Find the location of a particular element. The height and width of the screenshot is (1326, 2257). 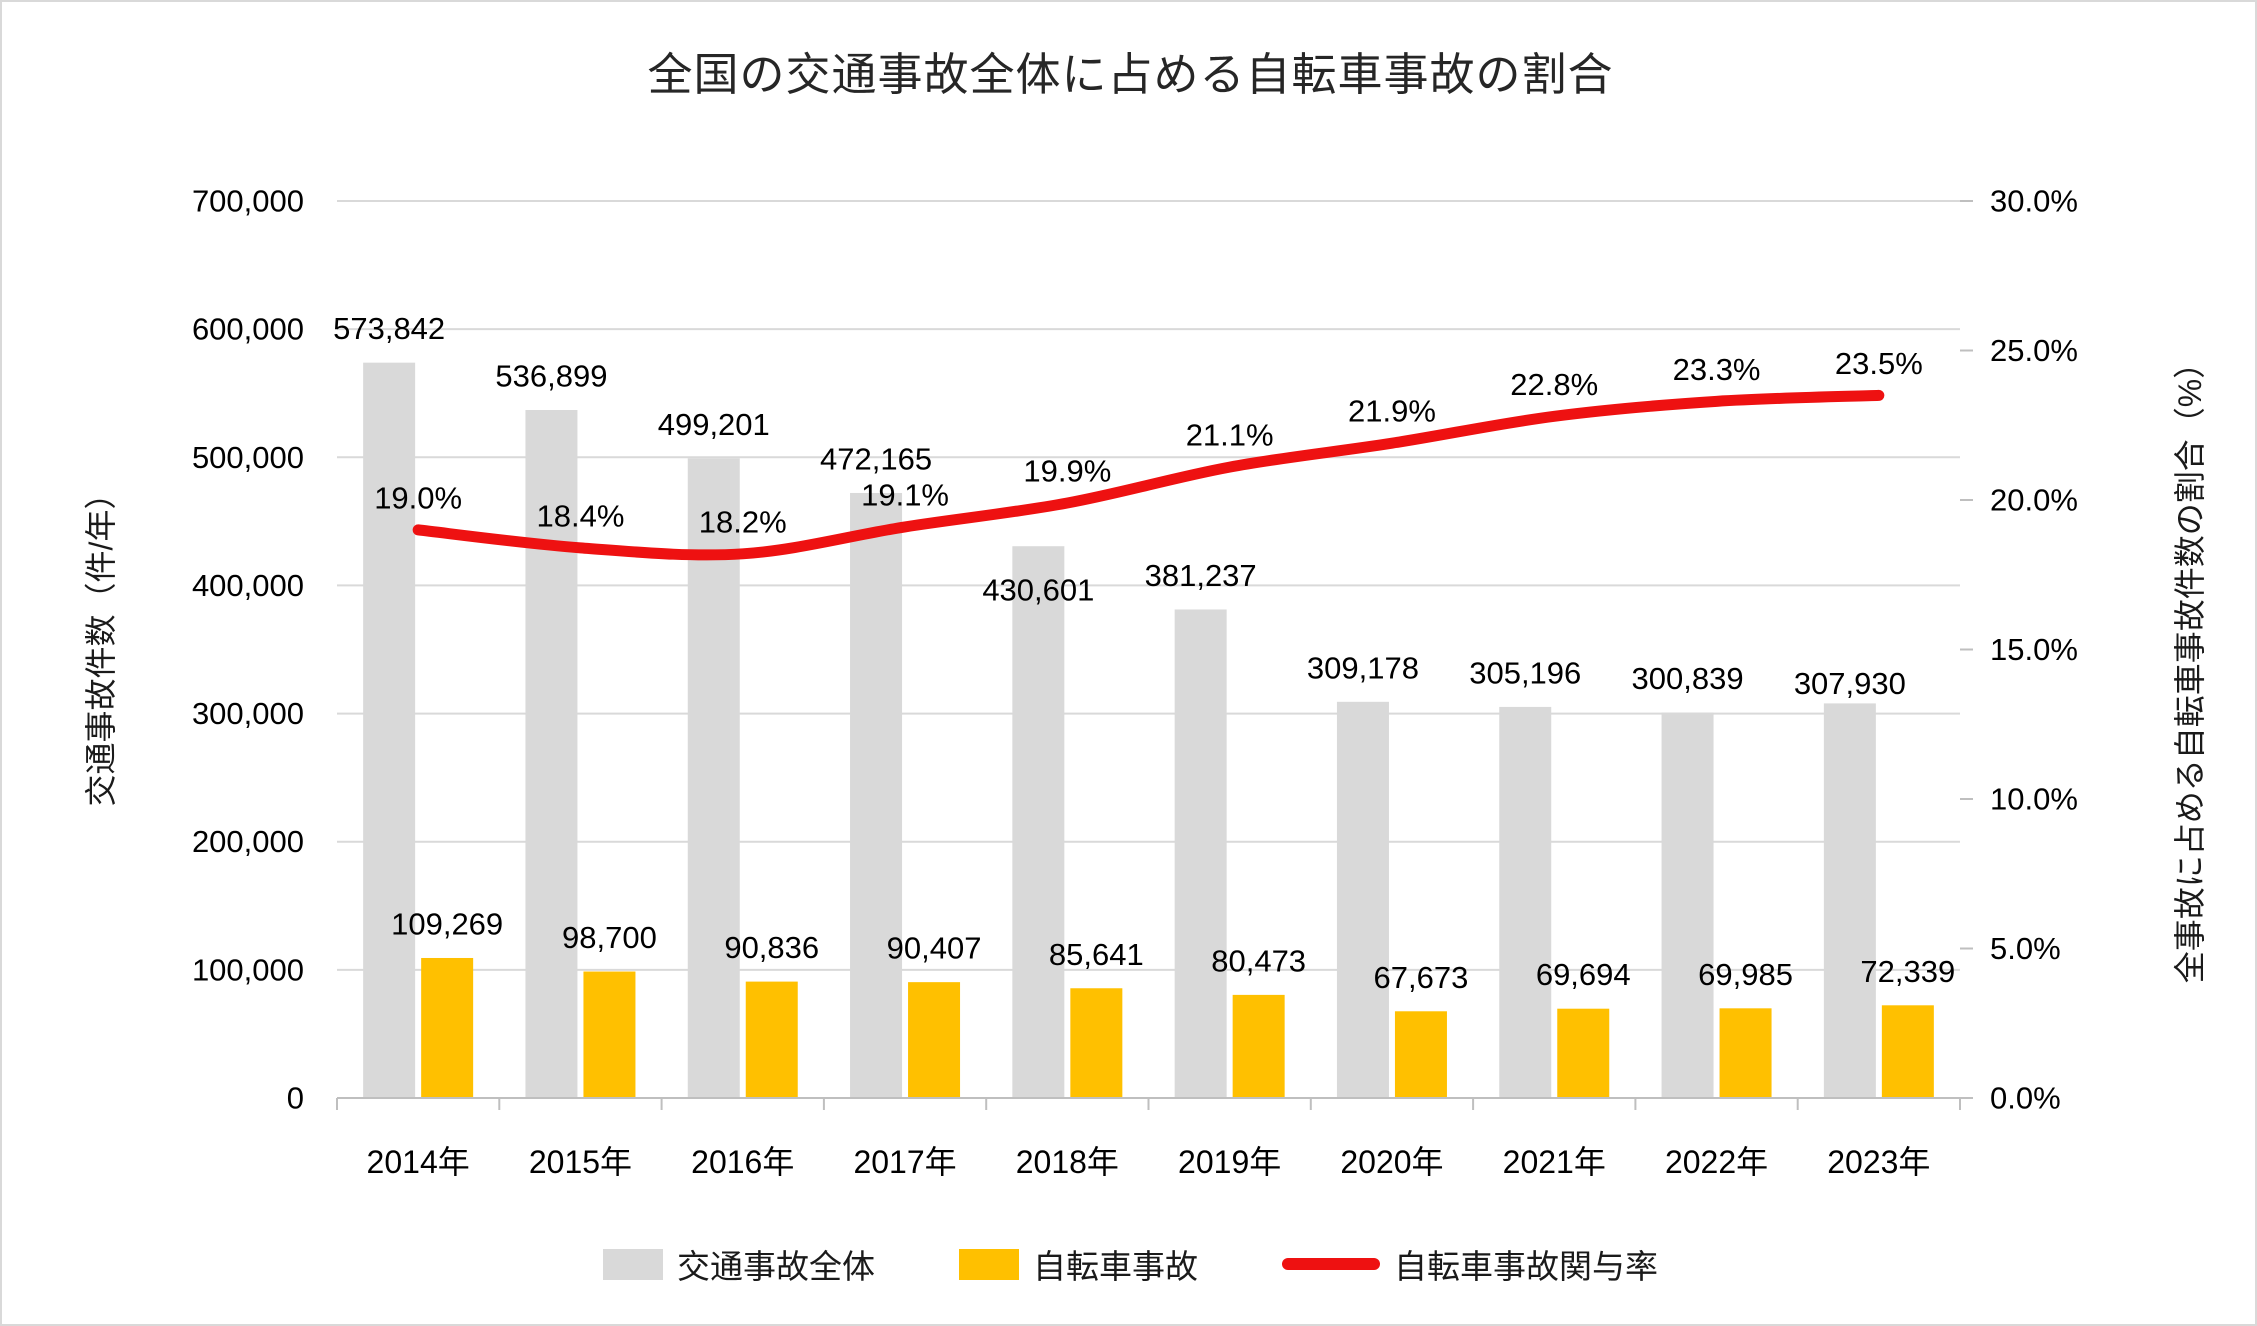

data-label-total: 430,601 is located at coordinates (1038, 590).